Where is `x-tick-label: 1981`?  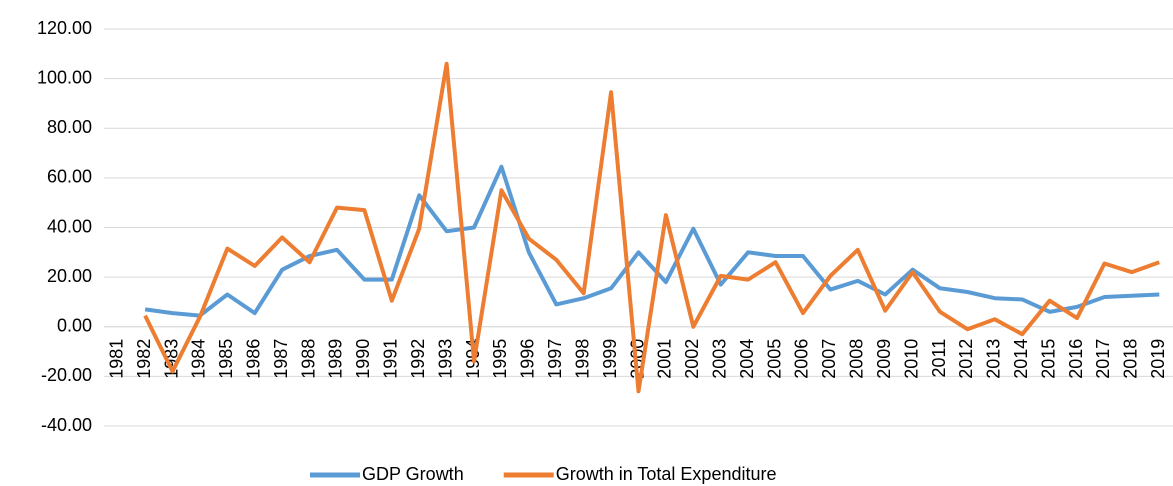
x-tick-label: 1981 is located at coordinates (116, 359).